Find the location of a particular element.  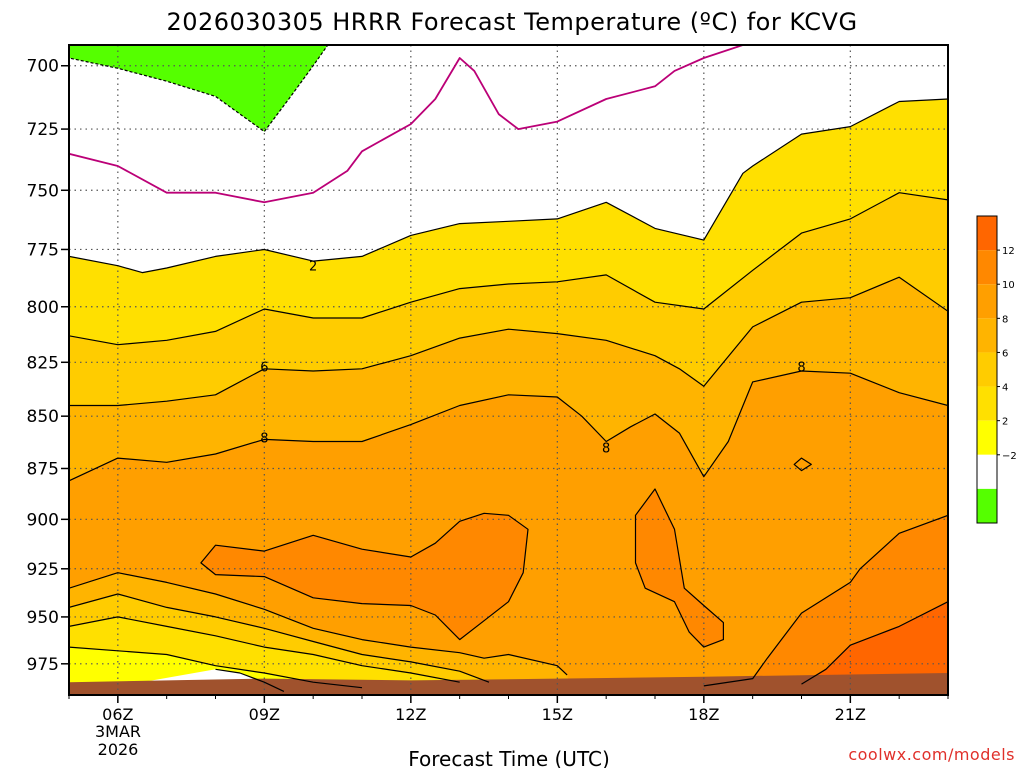

y-axis: 700 725 750 775 800 825 850 875 900 925 950 975 is located at coordinates (48, 366).